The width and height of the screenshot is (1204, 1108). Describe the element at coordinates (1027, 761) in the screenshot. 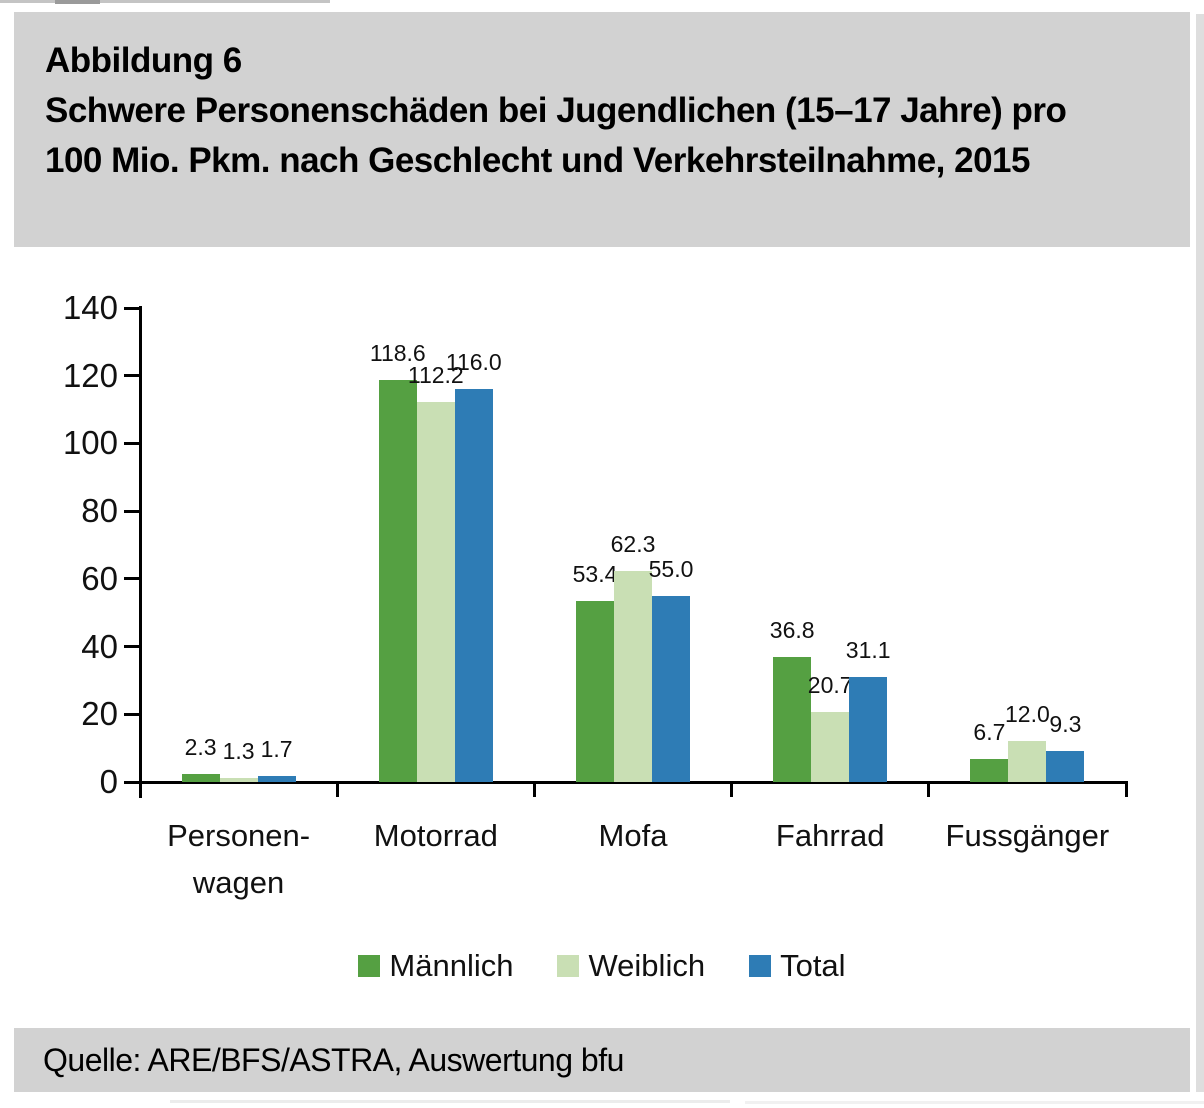

I see `bar-weiblich-fussgänger` at that location.